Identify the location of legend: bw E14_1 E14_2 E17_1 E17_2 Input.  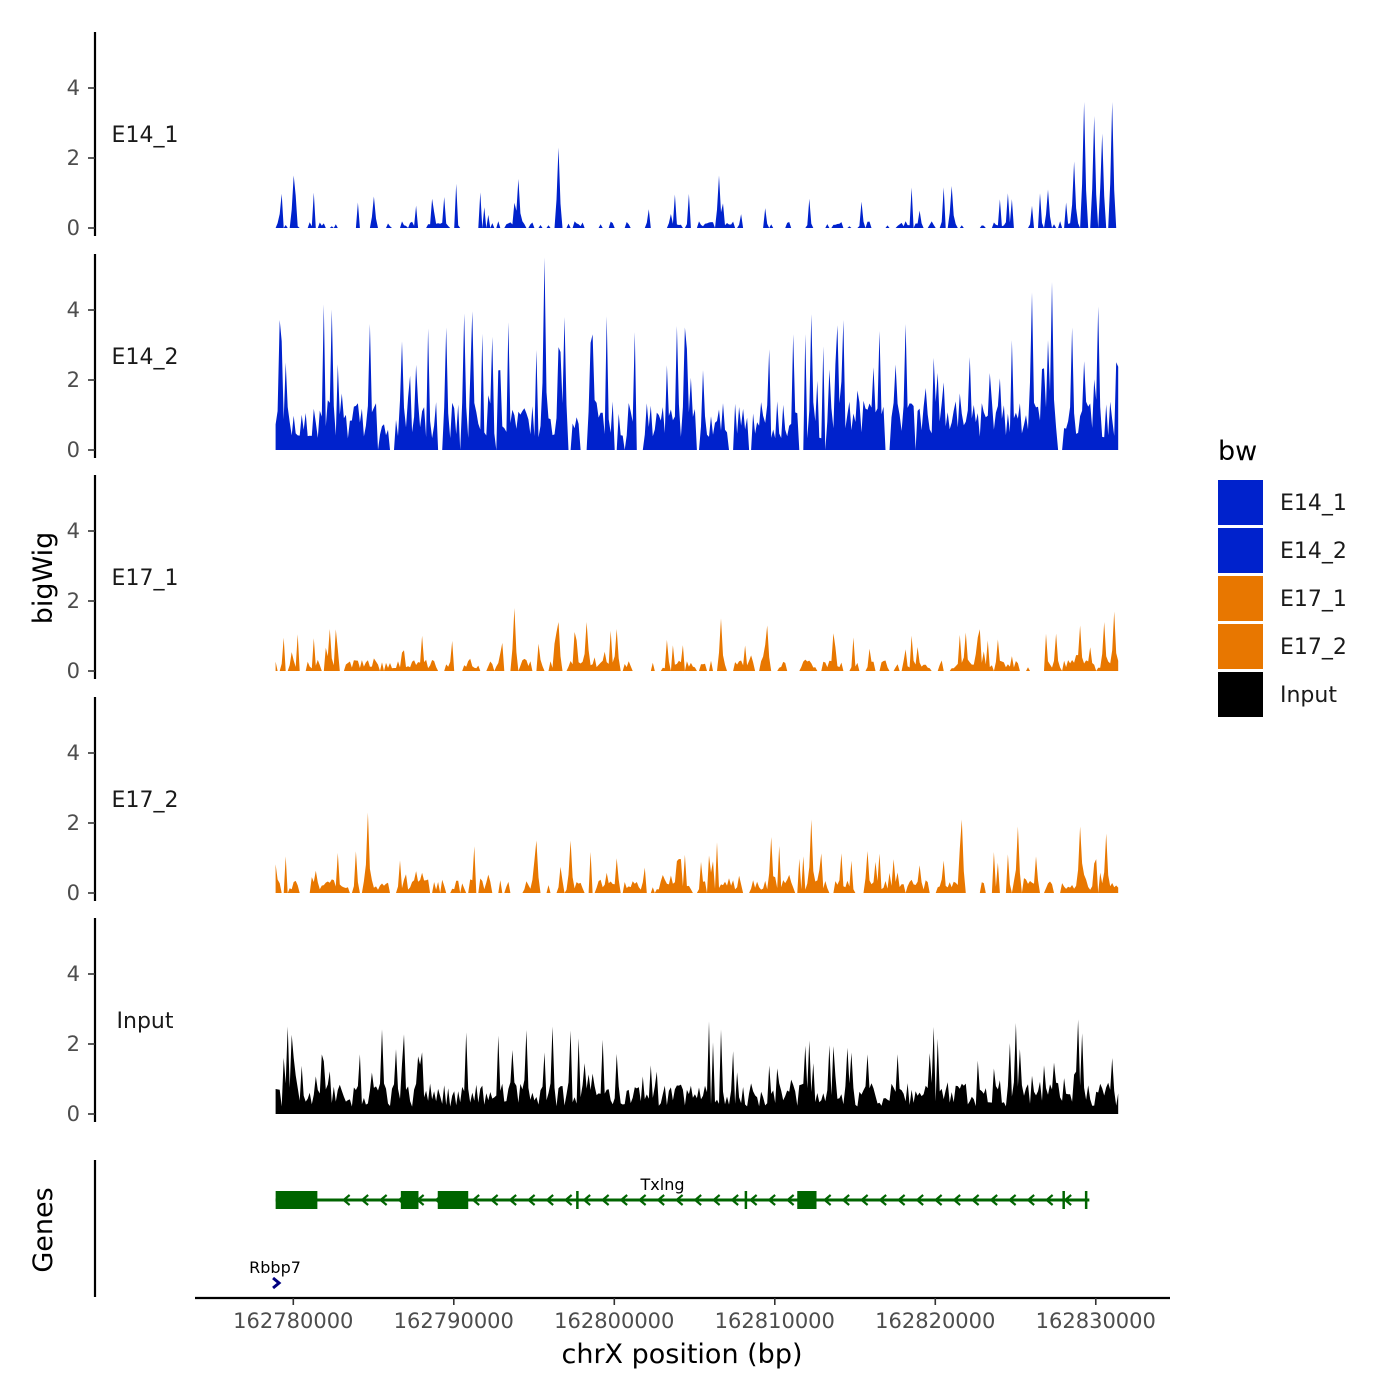
(1282, 576).